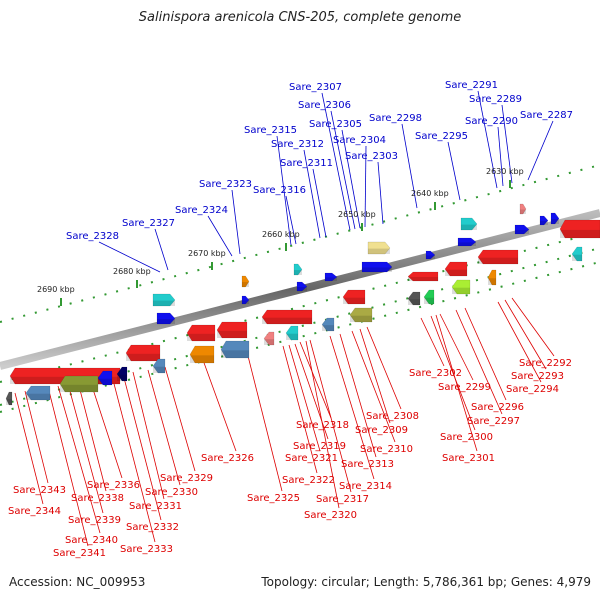 Image resolution: width=600 pixels, height=600 pixels. What do you see at coordinates (545, 363) in the screenshot?
I see `gene-label: Sare_2292` at bounding box center [545, 363].